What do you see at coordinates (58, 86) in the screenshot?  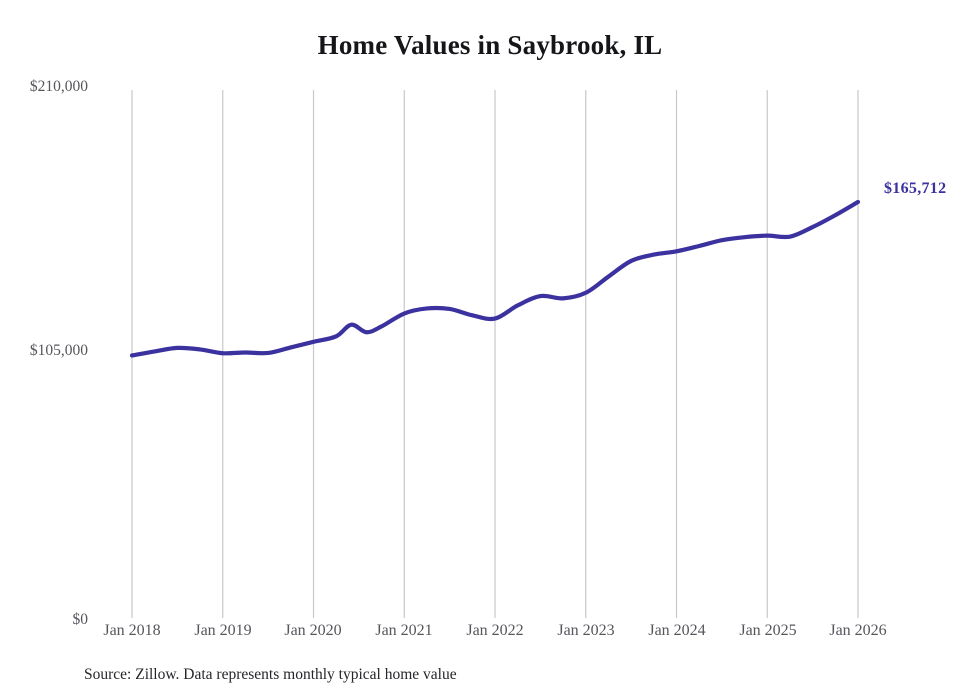 I see `y-axis-tick-label-210000: $210,000` at bounding box center [58, 86].